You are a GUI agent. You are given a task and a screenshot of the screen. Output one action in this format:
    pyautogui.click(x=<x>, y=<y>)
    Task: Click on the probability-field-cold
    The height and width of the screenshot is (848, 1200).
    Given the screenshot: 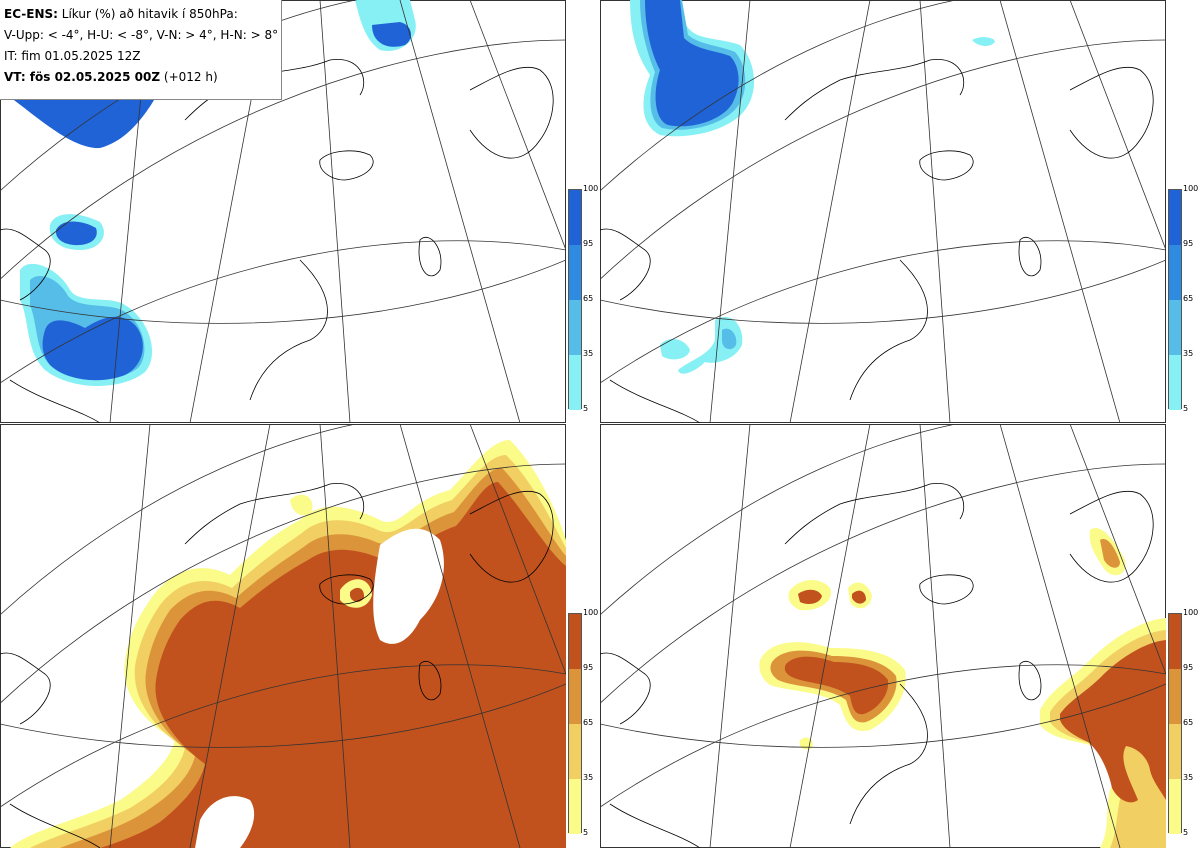 What is the action you would take?
    pyautogui.click(x=812, y=187)
    